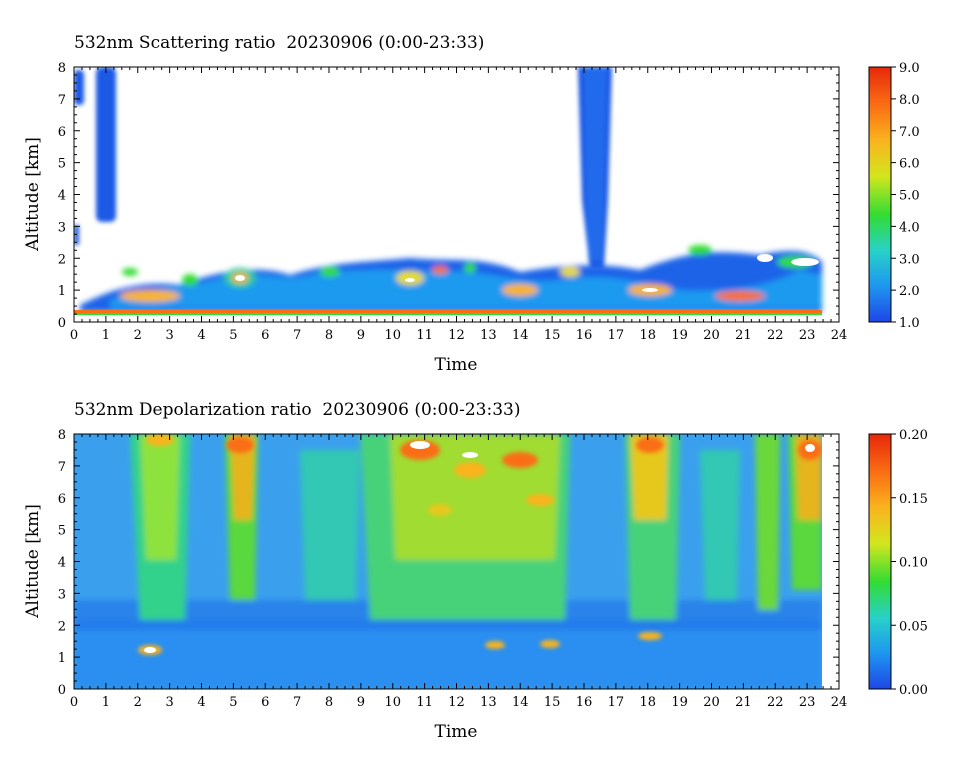 The height and width of the screenshot is (770, 960). What do you see at coordinates (909, 259) in the screenshot?
I see `colorbar-tick-label: 3.0` at bounding box center [909, 259].